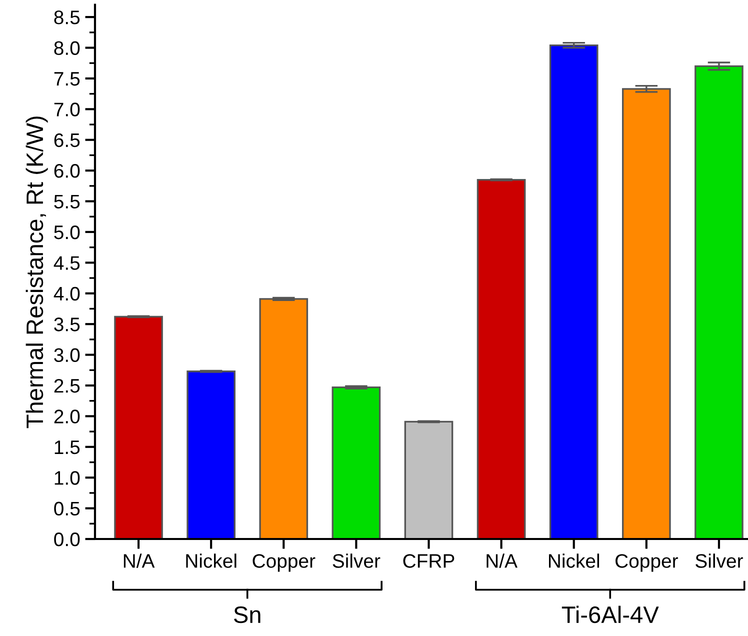 The image size is (748, 636). I want to click on text: Sn, so click(247, 615).